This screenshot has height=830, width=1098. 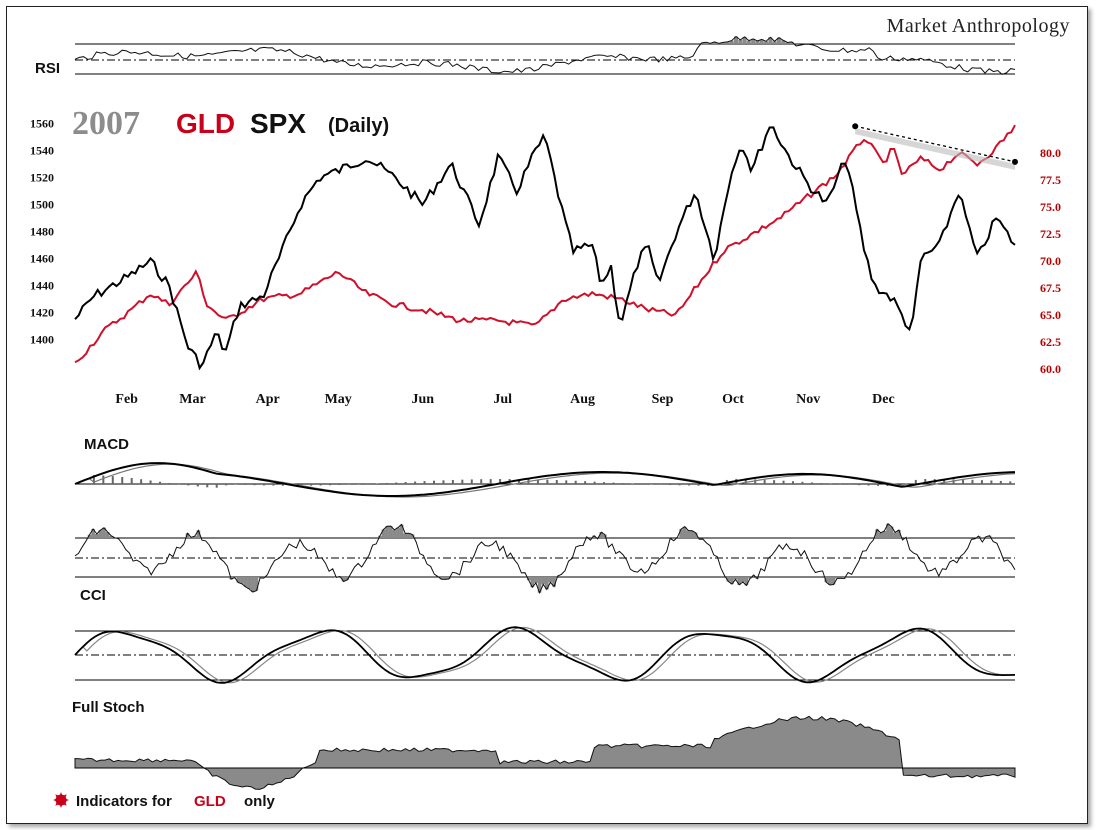 What do you see at coordinates (106, 444) in the screenshot?
I see `macd-label: MACD` at bounding box center [106, 444].